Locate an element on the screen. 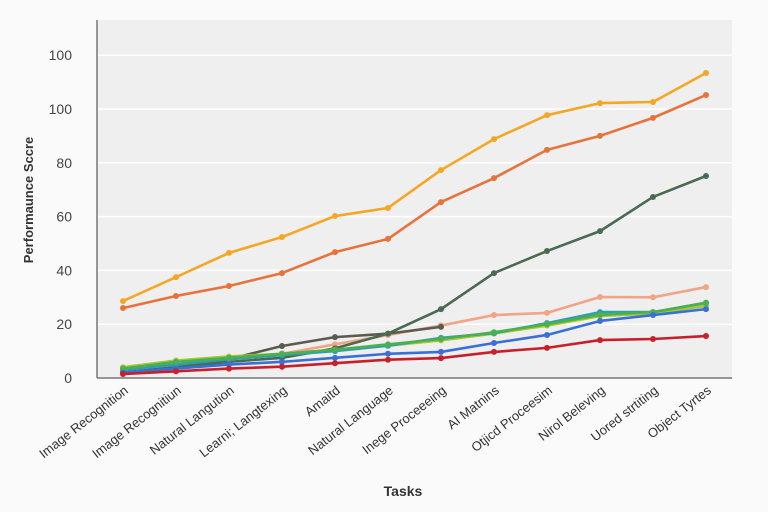  y-axis-label: Performaunce Sccre is located at coordinates (28, 200).